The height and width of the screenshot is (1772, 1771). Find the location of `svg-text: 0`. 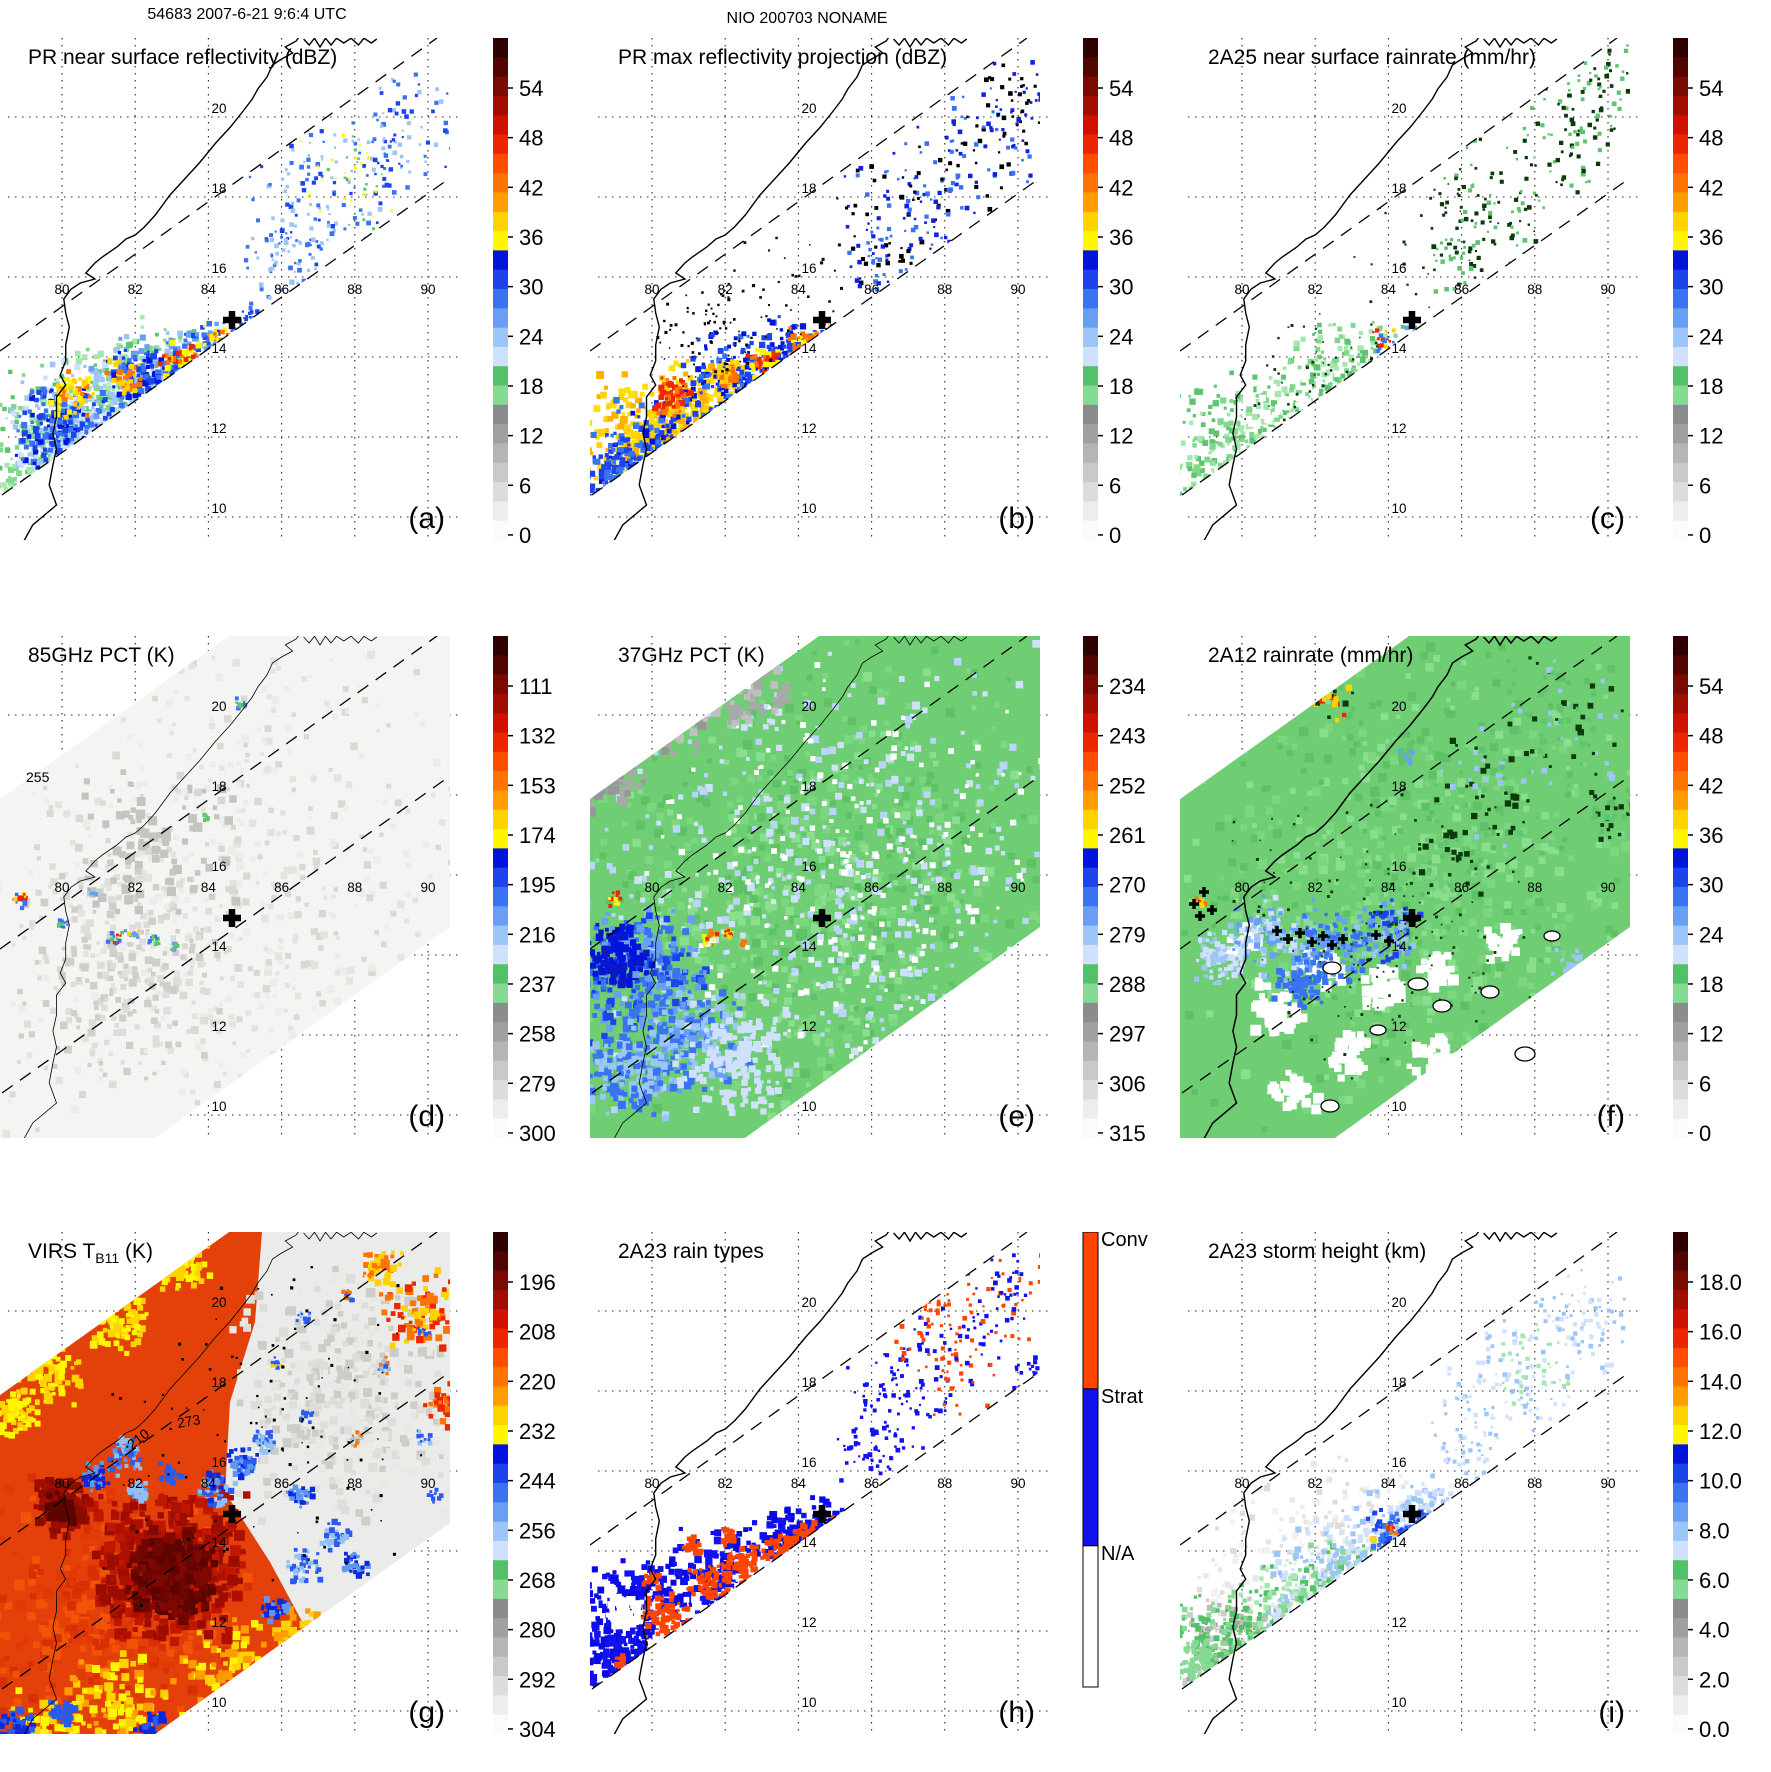

svg-text: 0 is located at coordinates (525, 535).